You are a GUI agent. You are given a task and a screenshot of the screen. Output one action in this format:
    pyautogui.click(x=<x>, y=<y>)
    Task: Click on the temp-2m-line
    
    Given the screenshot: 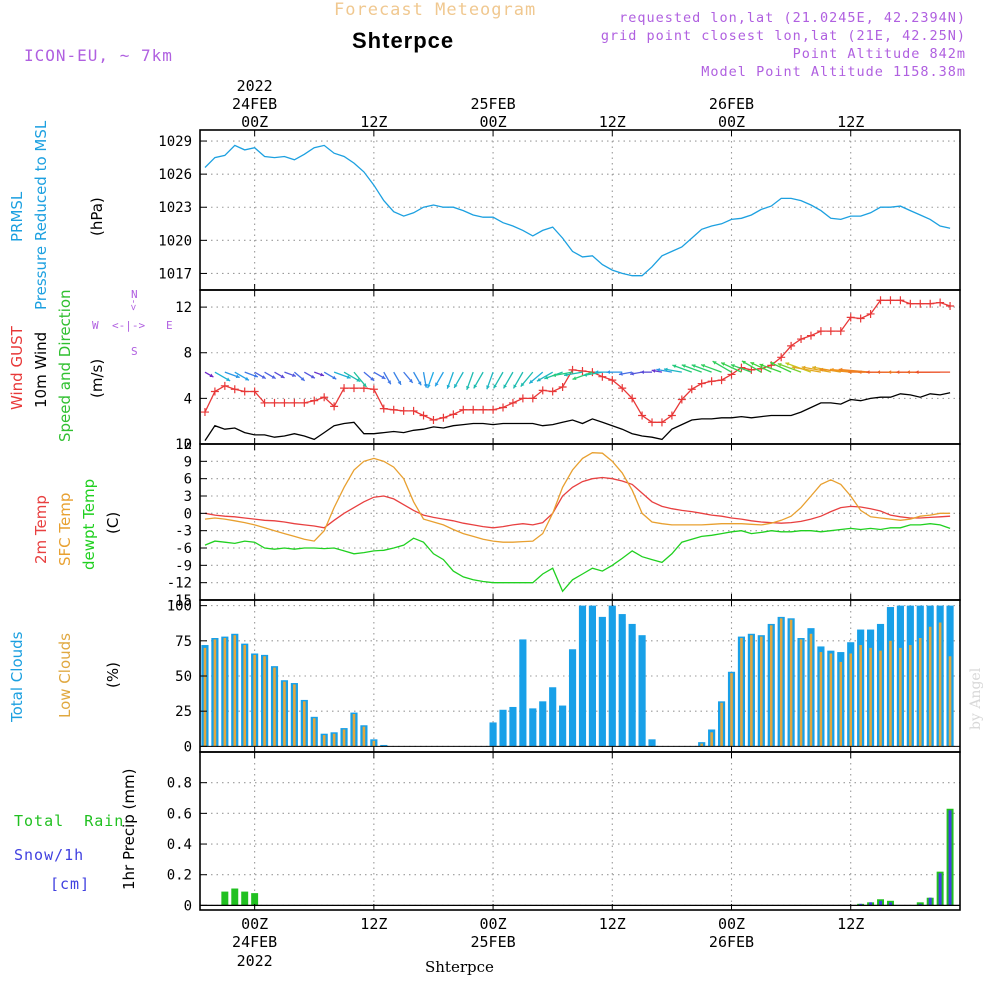 What is the action you would take?
    pyautogui.click(x=577, y=502)
    